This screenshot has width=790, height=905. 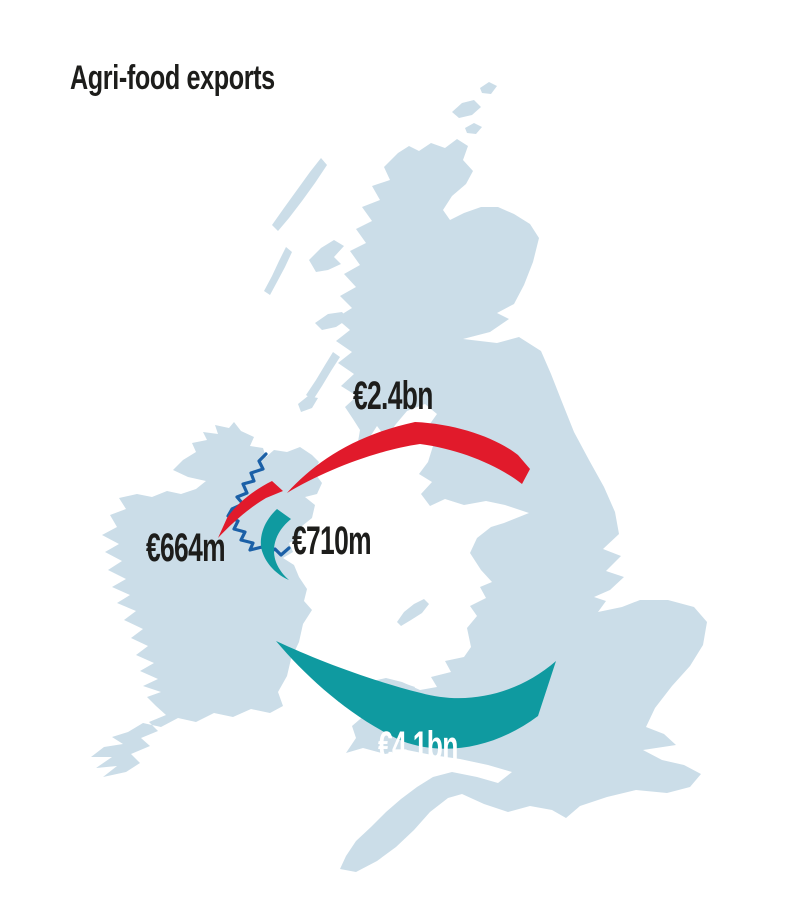 I want to click on flow-arrow-ireland-to-gb, so click(x=416, y=695).